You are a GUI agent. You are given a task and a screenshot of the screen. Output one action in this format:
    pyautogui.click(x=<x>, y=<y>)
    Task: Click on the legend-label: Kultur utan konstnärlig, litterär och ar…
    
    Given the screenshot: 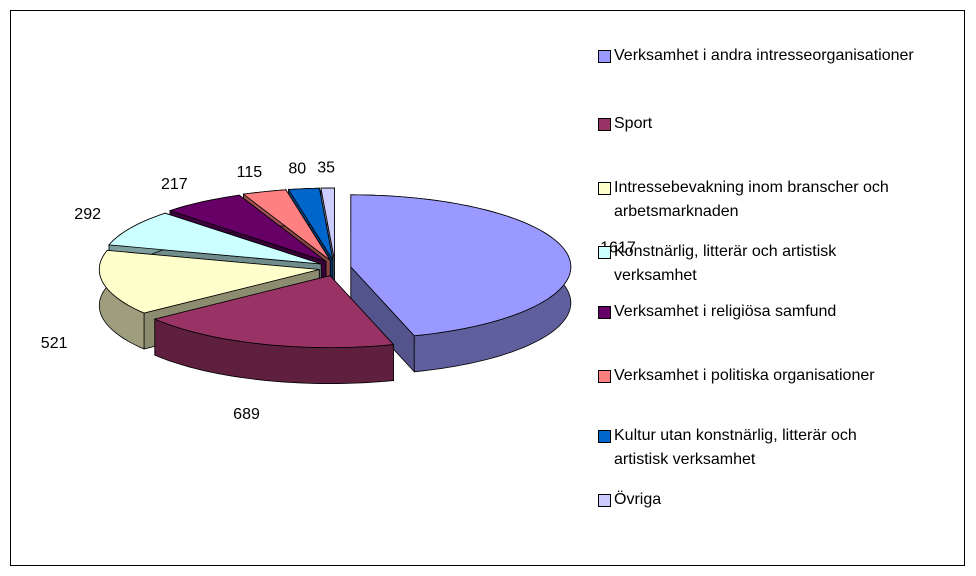 What is the action you would take?
    pyautogui.click(x=735, y=447)
    